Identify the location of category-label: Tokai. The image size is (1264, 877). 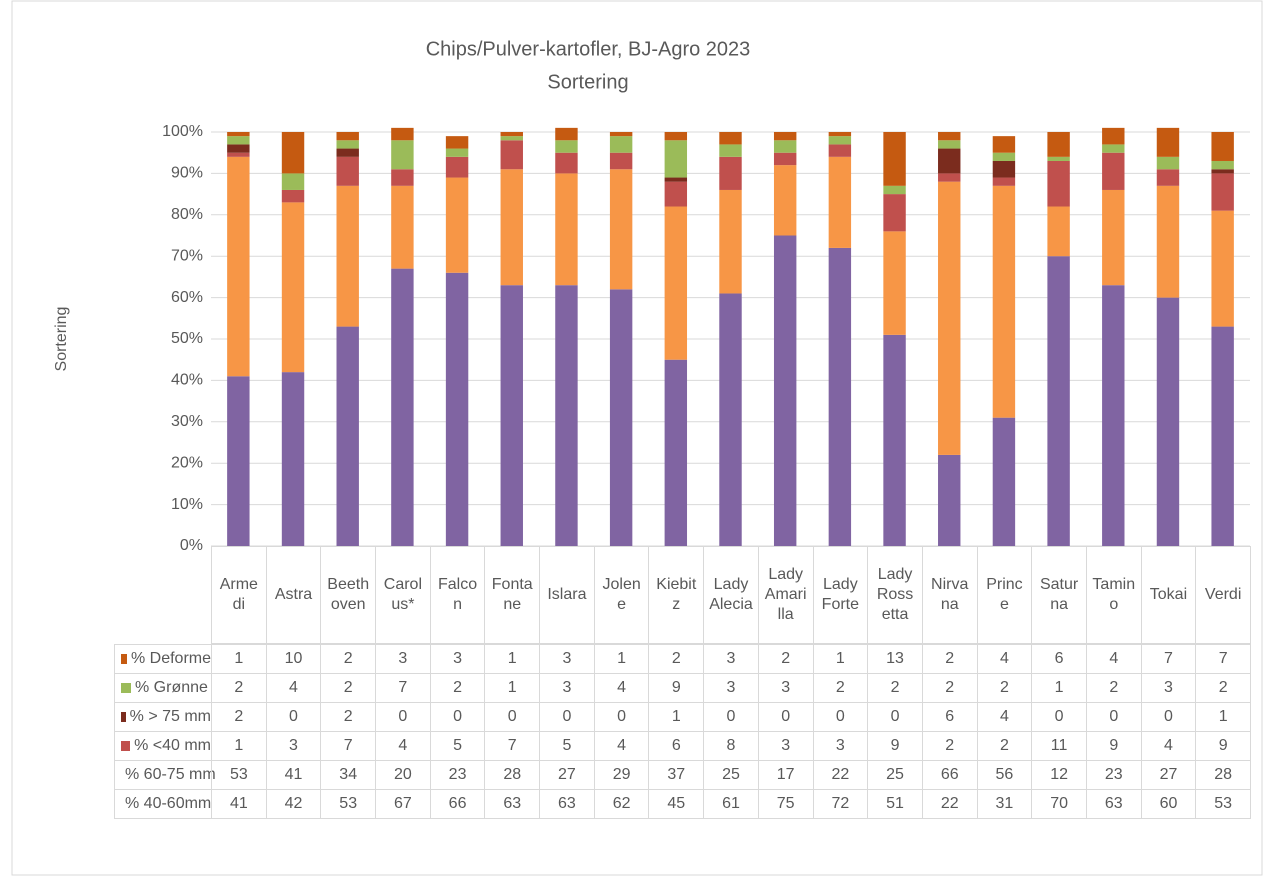
(1168, 595).